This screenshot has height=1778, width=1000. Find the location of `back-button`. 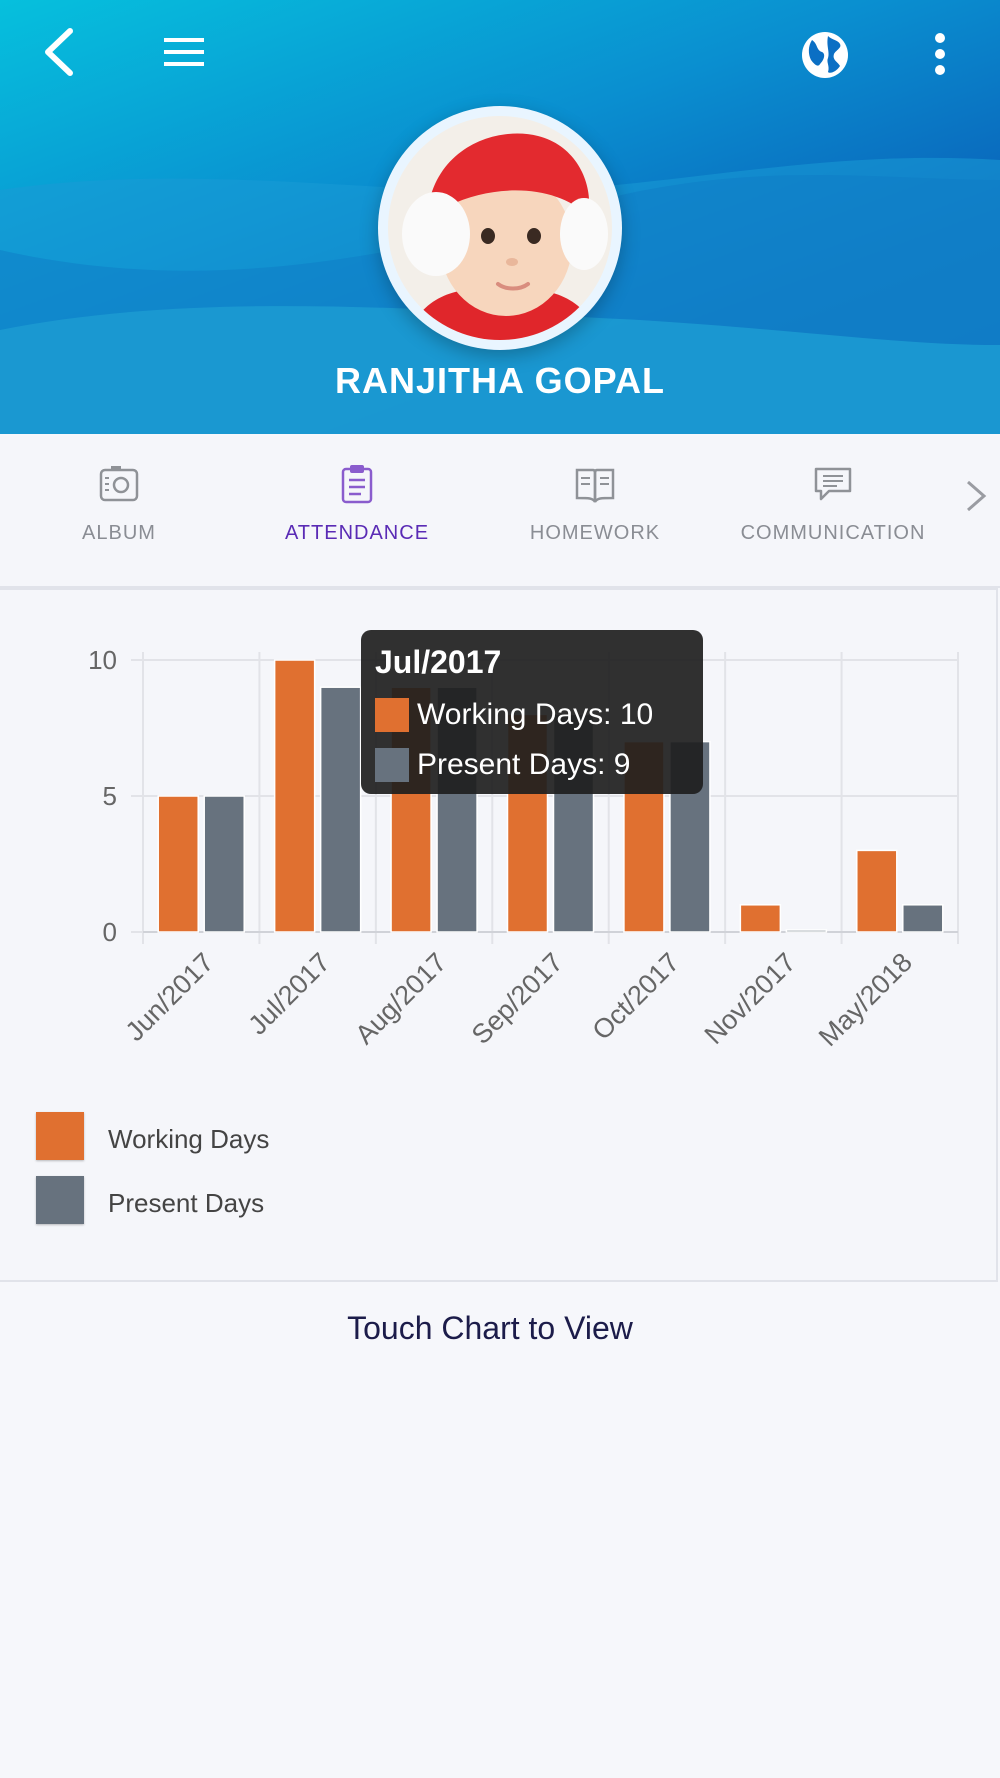

back-button is located at coordinates (60, 52).